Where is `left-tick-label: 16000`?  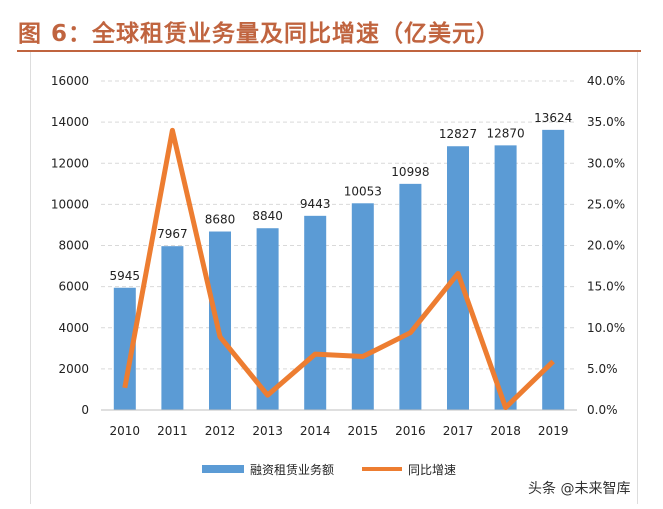
left-tick-label: 16000 is located at coordinates (70, 81).